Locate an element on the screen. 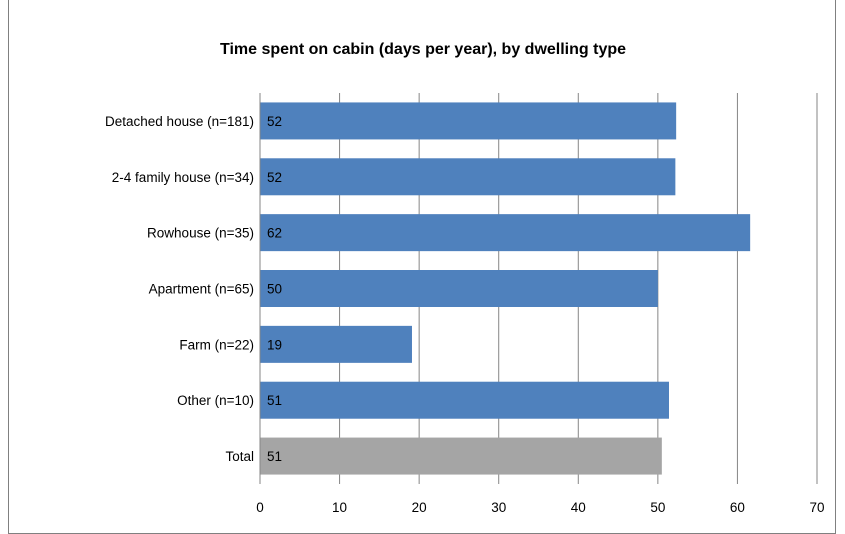  category-label: Rowhouse (n=35) is located at coordinates (200, 233).